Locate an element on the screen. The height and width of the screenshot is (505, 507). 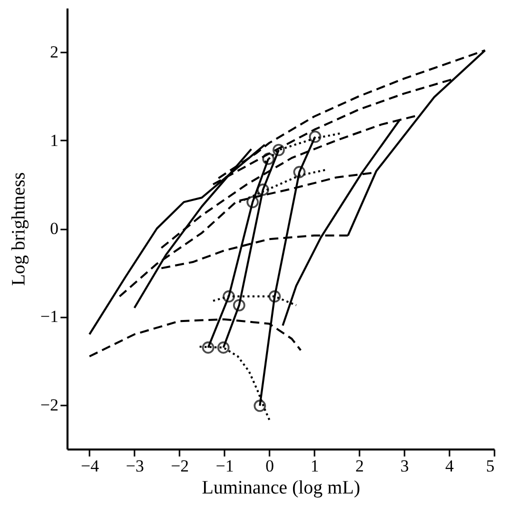
x-tick-label: 2 is located at coordinates (359, 466).